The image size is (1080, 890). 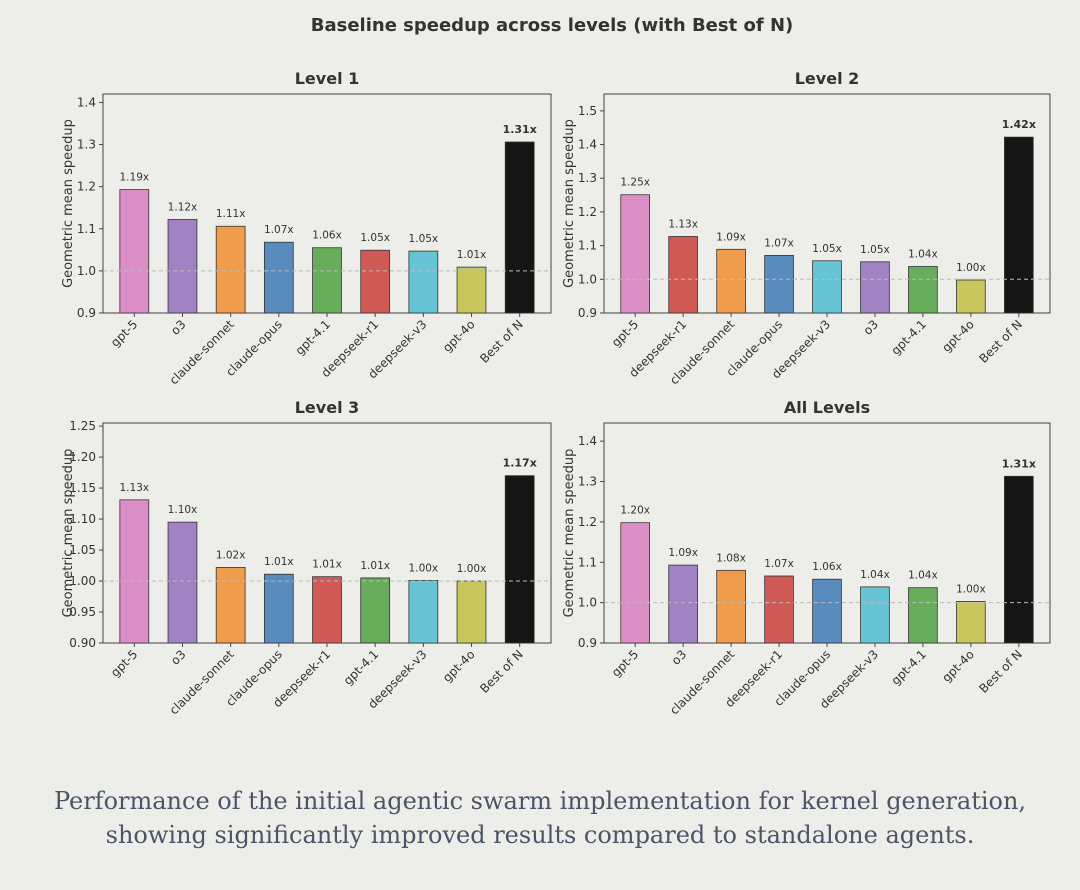 What do you see at coordinates (827, 407) in the screenshot?
I see `panel-title: All Levels` at bounding box center [827, 407].